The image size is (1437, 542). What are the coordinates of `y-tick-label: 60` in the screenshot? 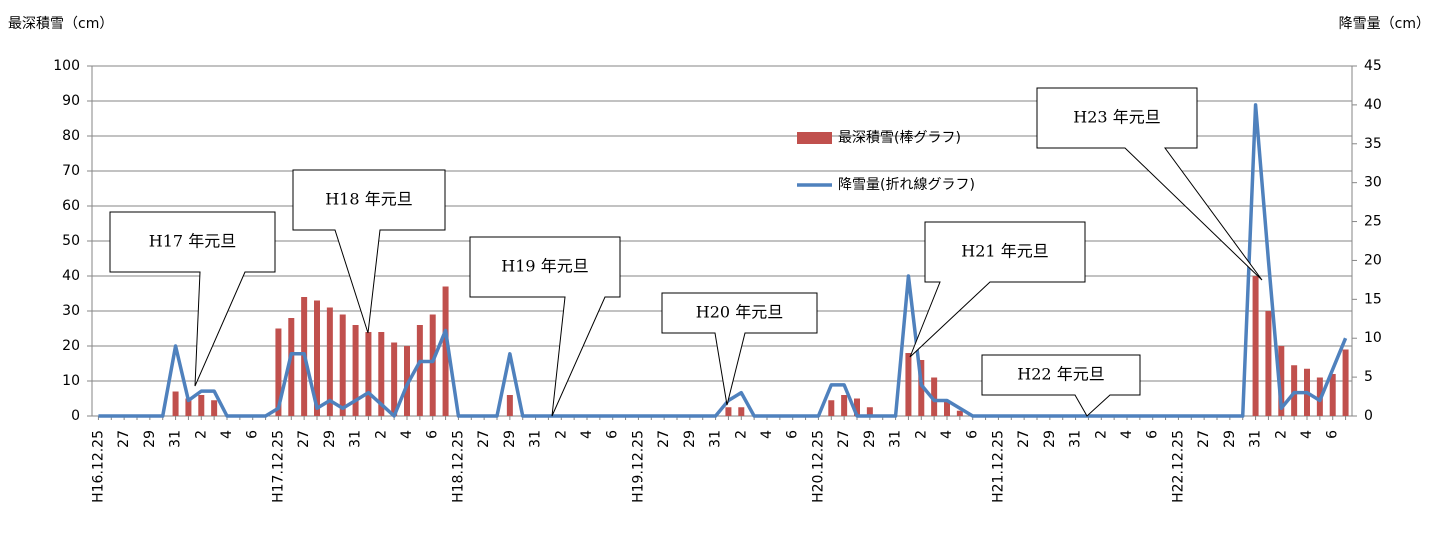 It's located at (71, 206).